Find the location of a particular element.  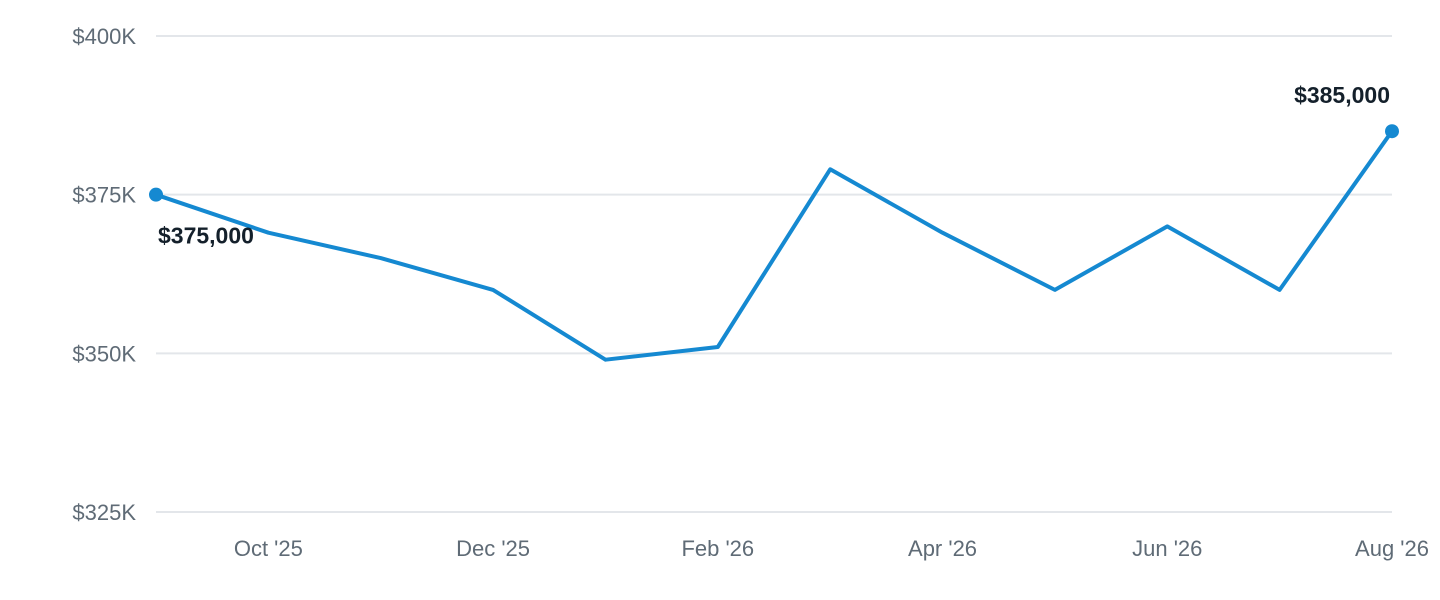

x-tick-label: Jun '26 is located at coordinates (1167, 548).